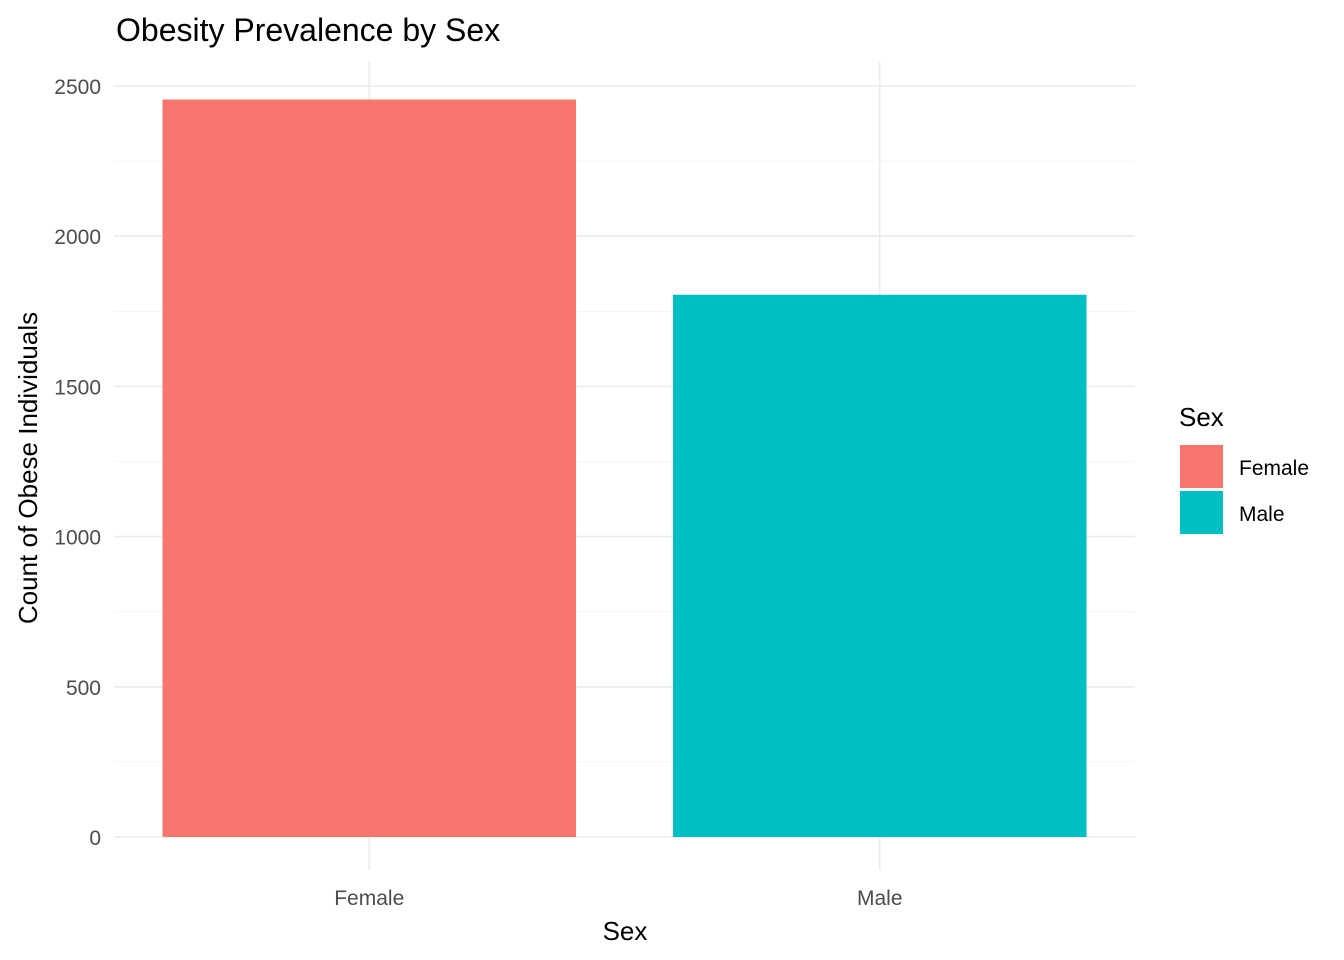 This screenshot has height=960, width=1344. What do you see at coordinates (1274, 468) in the screenshot?
I see `legend-label-female: Female` at bounding box center [1274, 468].